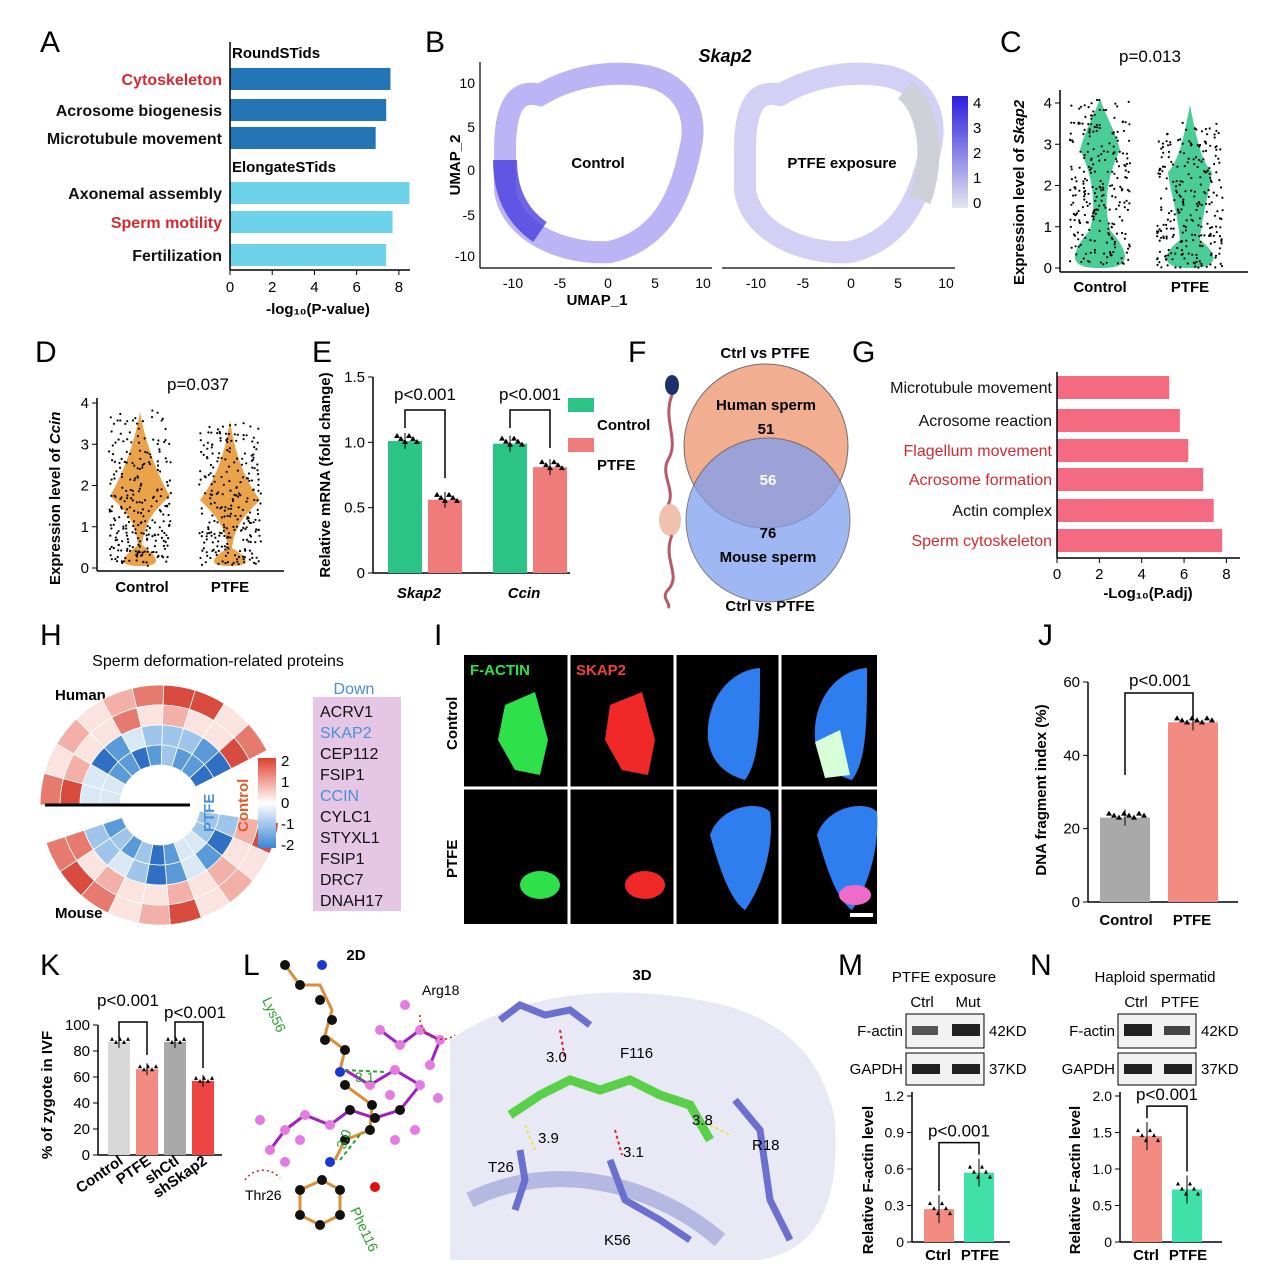  What do you see at coordinates (172, 80) in the screenshot?
I see `a-category-label: Cytoskeleton` at bounding box center [172, 80].